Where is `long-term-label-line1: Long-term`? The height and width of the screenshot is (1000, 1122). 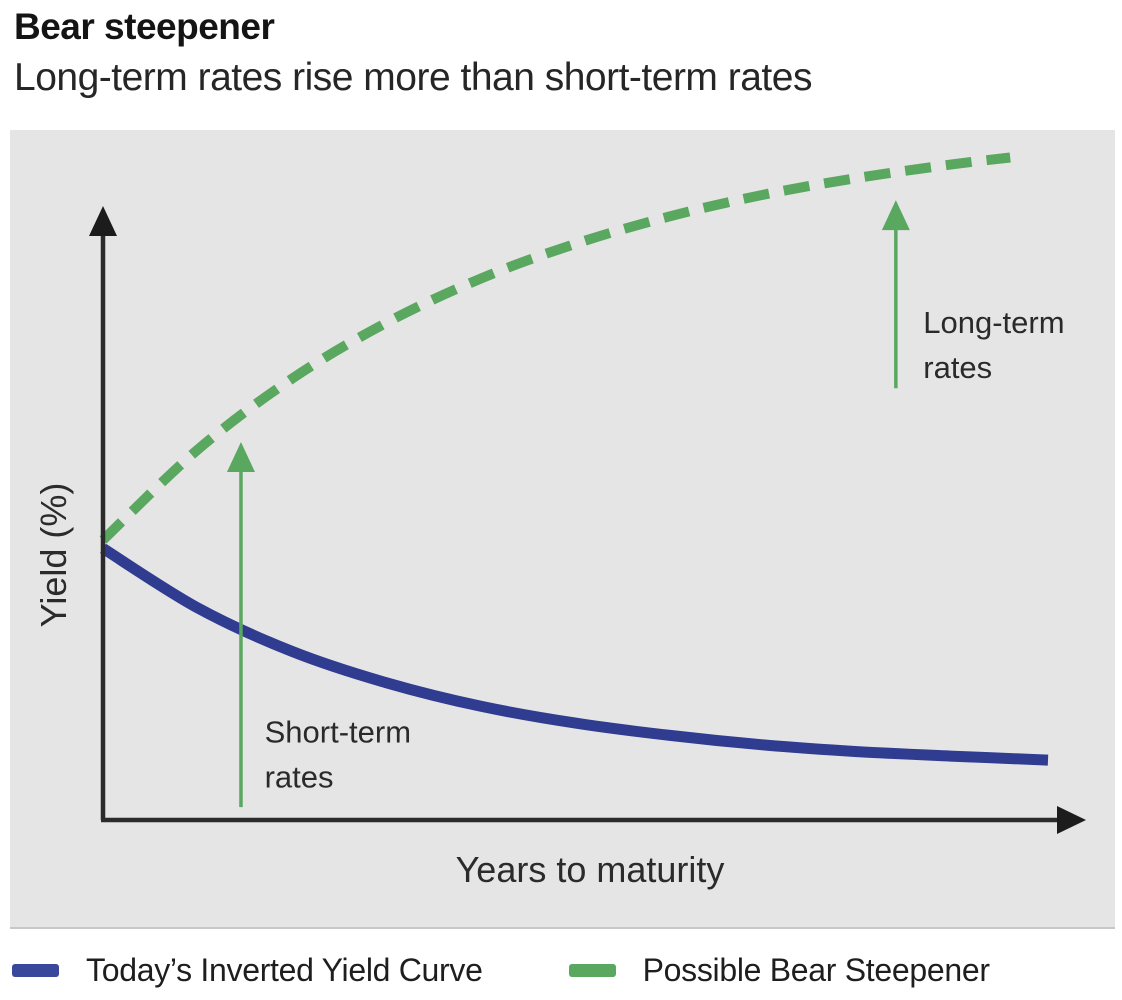 long-term-label-line1: Long-term is located at coordinates (993, 322).